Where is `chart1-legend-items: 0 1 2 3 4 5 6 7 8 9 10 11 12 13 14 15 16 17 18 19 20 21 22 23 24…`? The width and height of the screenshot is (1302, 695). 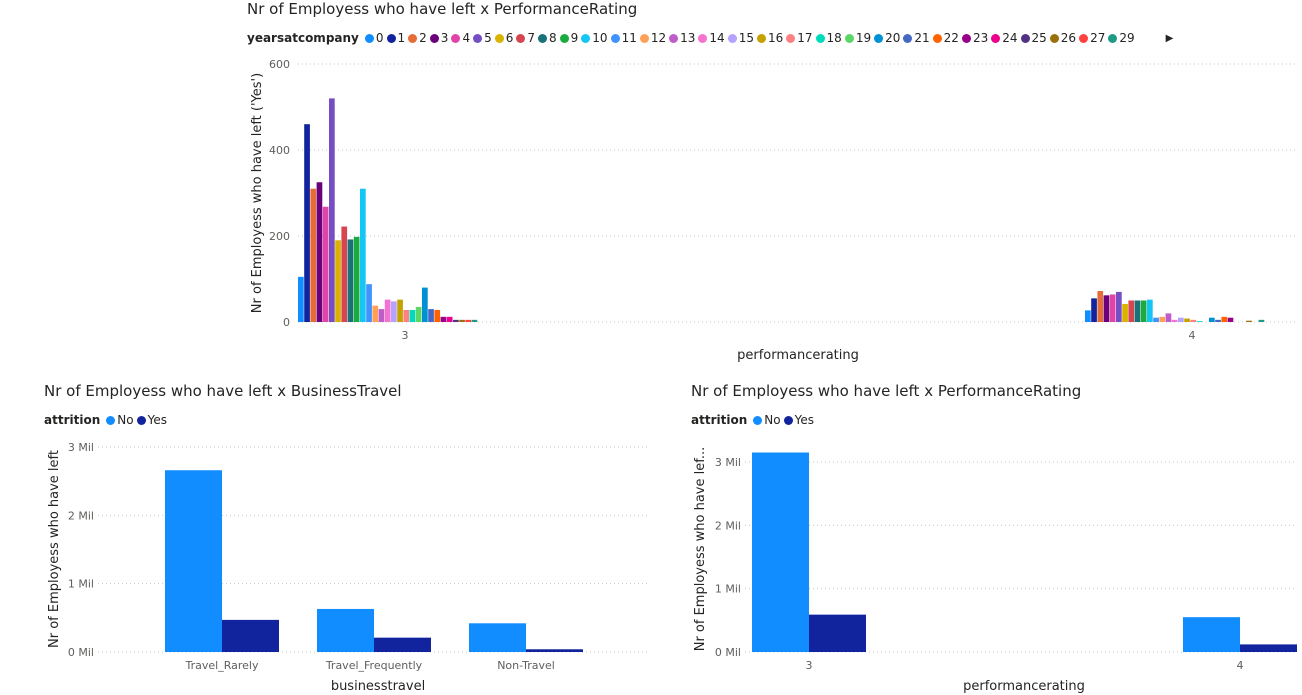 chart1-legend-items: 0 1 2 3 4 5 6 7 8 9 10 11 12 13 14 15 16 17 18 19 20 21 22 23 24… is located at coordinates (751, 38).